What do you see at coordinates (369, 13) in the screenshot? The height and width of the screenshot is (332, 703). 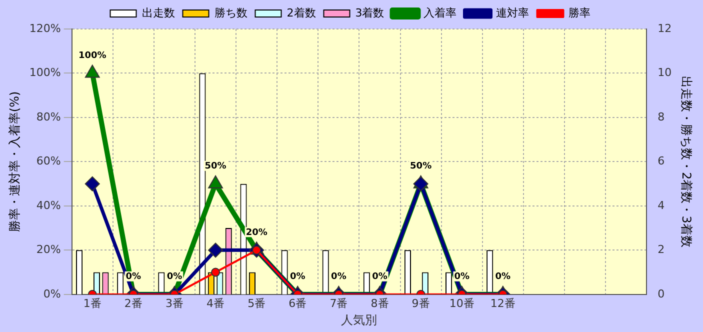 I see `legend-label: 3着数` at bounding box center [369, 13].